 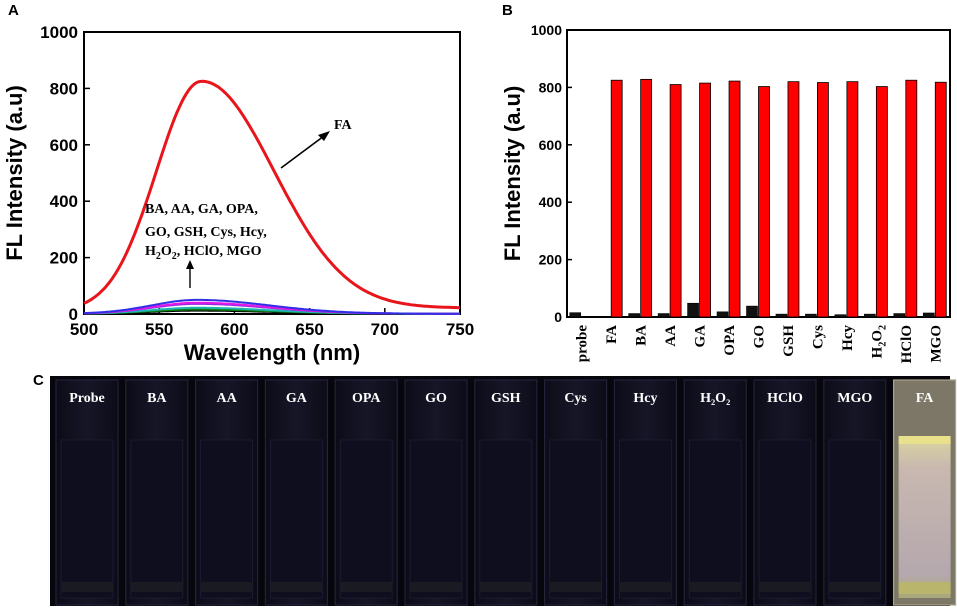 I want to click on vial-h₂o₂: H₂O₂, so click(x=715, y=492).